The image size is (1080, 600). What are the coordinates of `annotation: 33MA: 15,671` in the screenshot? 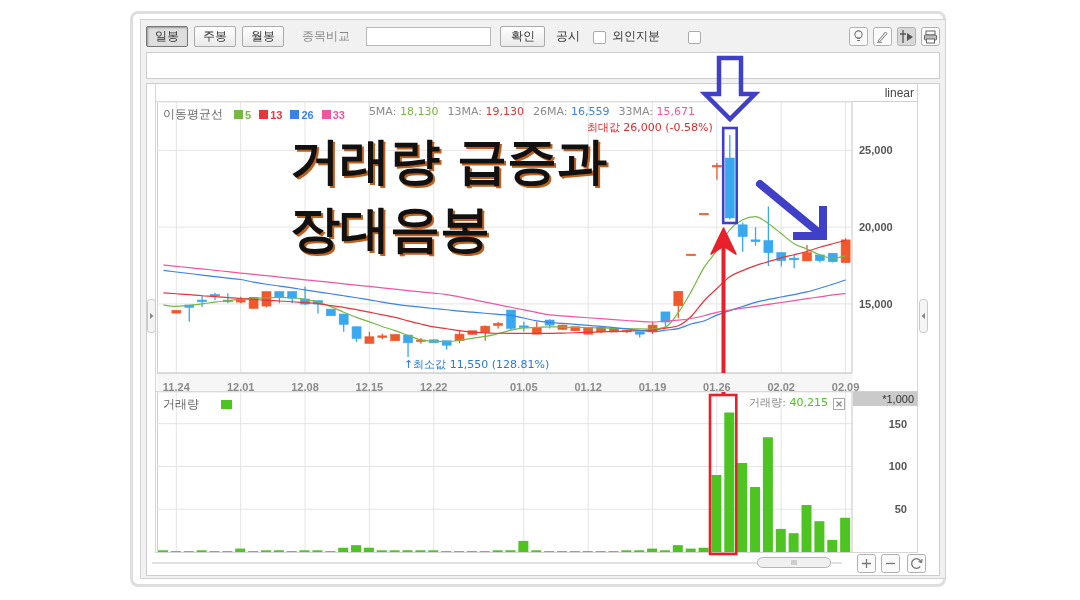 It's located at (656, 111).